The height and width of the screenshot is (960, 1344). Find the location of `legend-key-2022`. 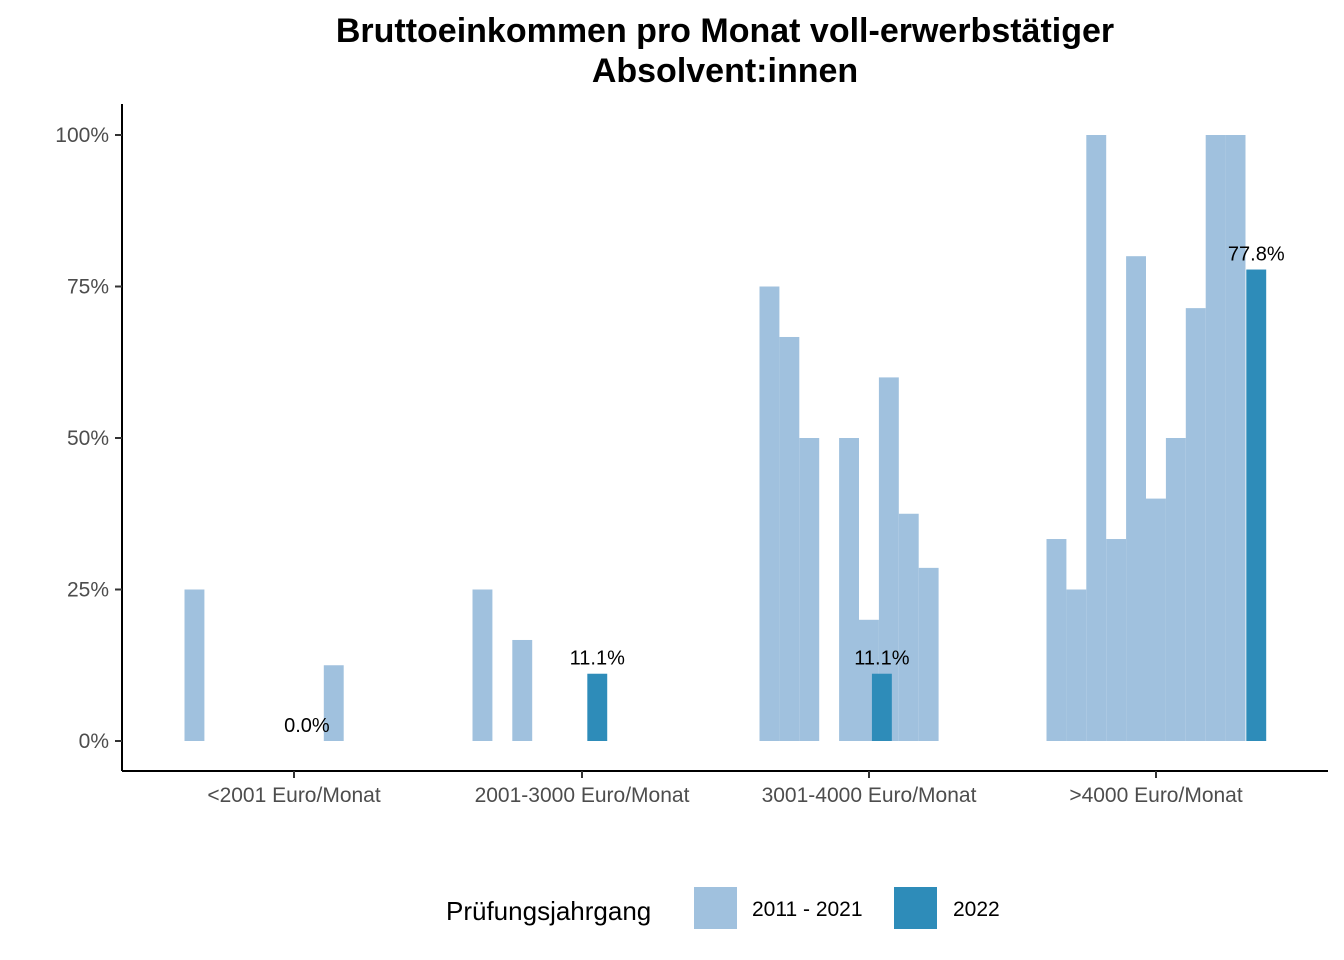

legend-key-2022 is located at coordinates (915, 908).